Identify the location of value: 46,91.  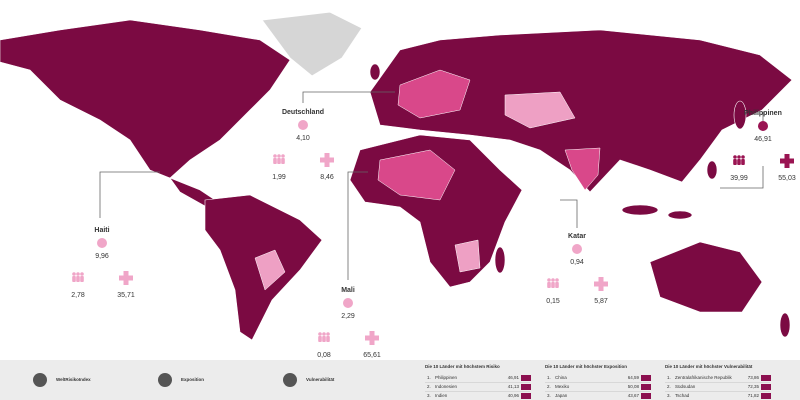
(514, 377).